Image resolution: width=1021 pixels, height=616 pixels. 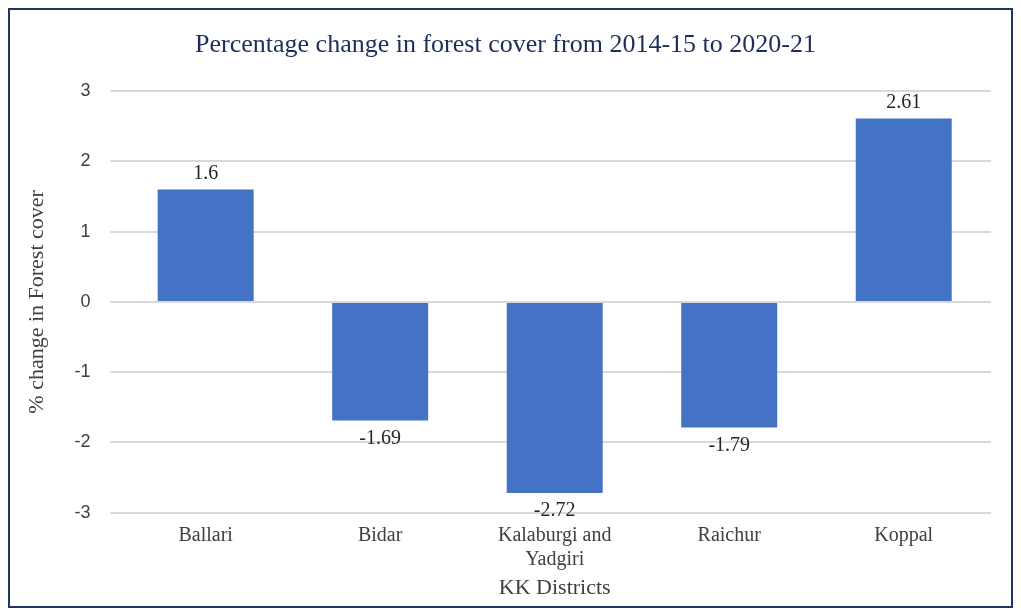 I want to click on y-tick-label: -3, so click(x=82, y=511).